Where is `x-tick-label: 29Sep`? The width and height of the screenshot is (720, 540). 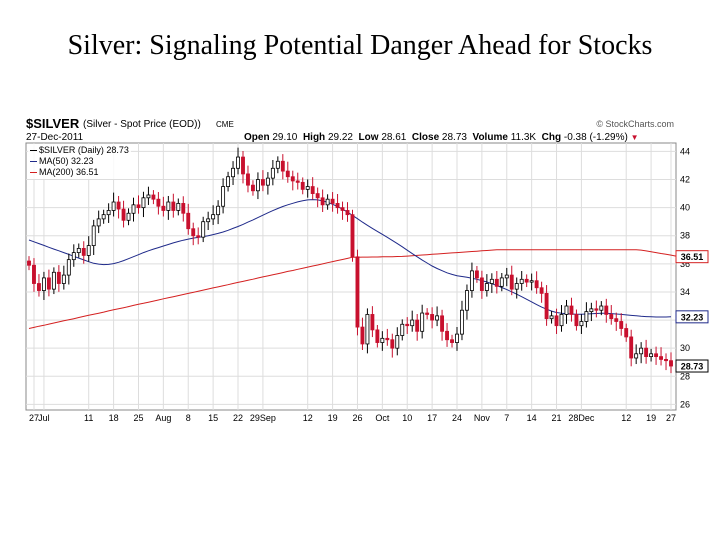 x-tick-label: 29Sep is located at coordinates (263, 418).